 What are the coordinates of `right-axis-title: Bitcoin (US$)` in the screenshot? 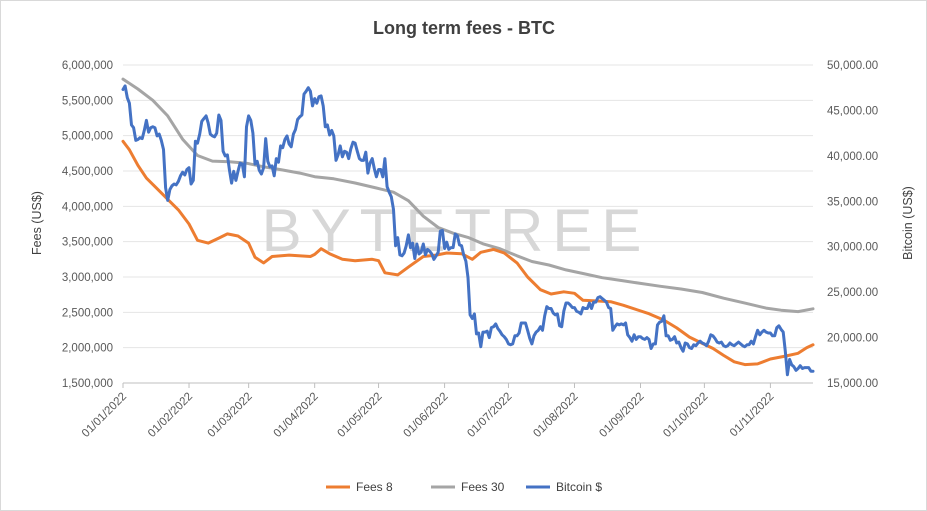 It's located at (908, 223).